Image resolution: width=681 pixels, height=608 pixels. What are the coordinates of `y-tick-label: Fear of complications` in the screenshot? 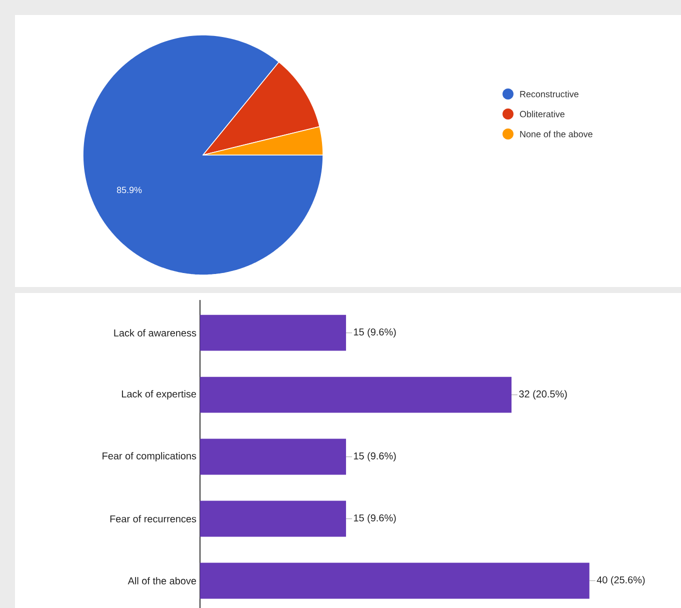 It's located at (149, 457).